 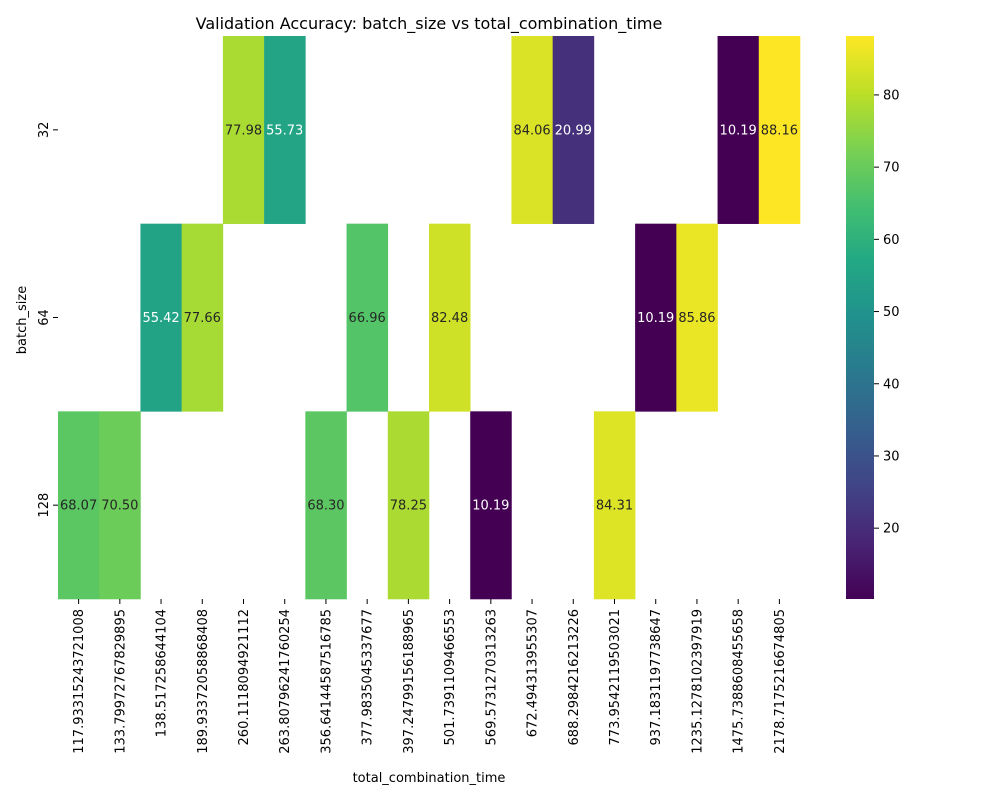 I want to click on x-tick-label: 688.2984216213226, so click(x=574, y=677).